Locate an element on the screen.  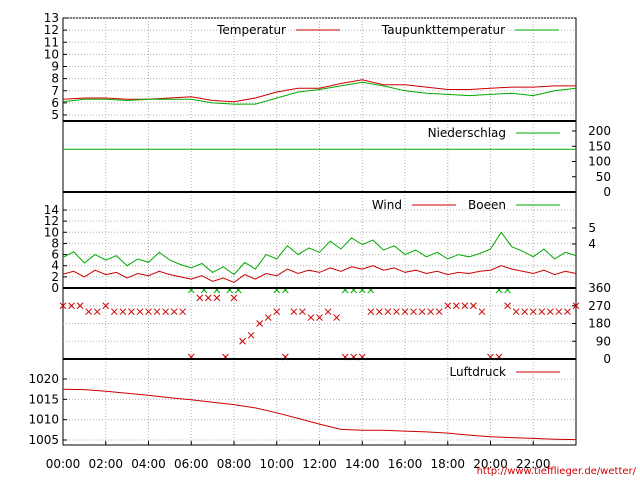
ytick-label: 5 is located at coordinates (55, 115).